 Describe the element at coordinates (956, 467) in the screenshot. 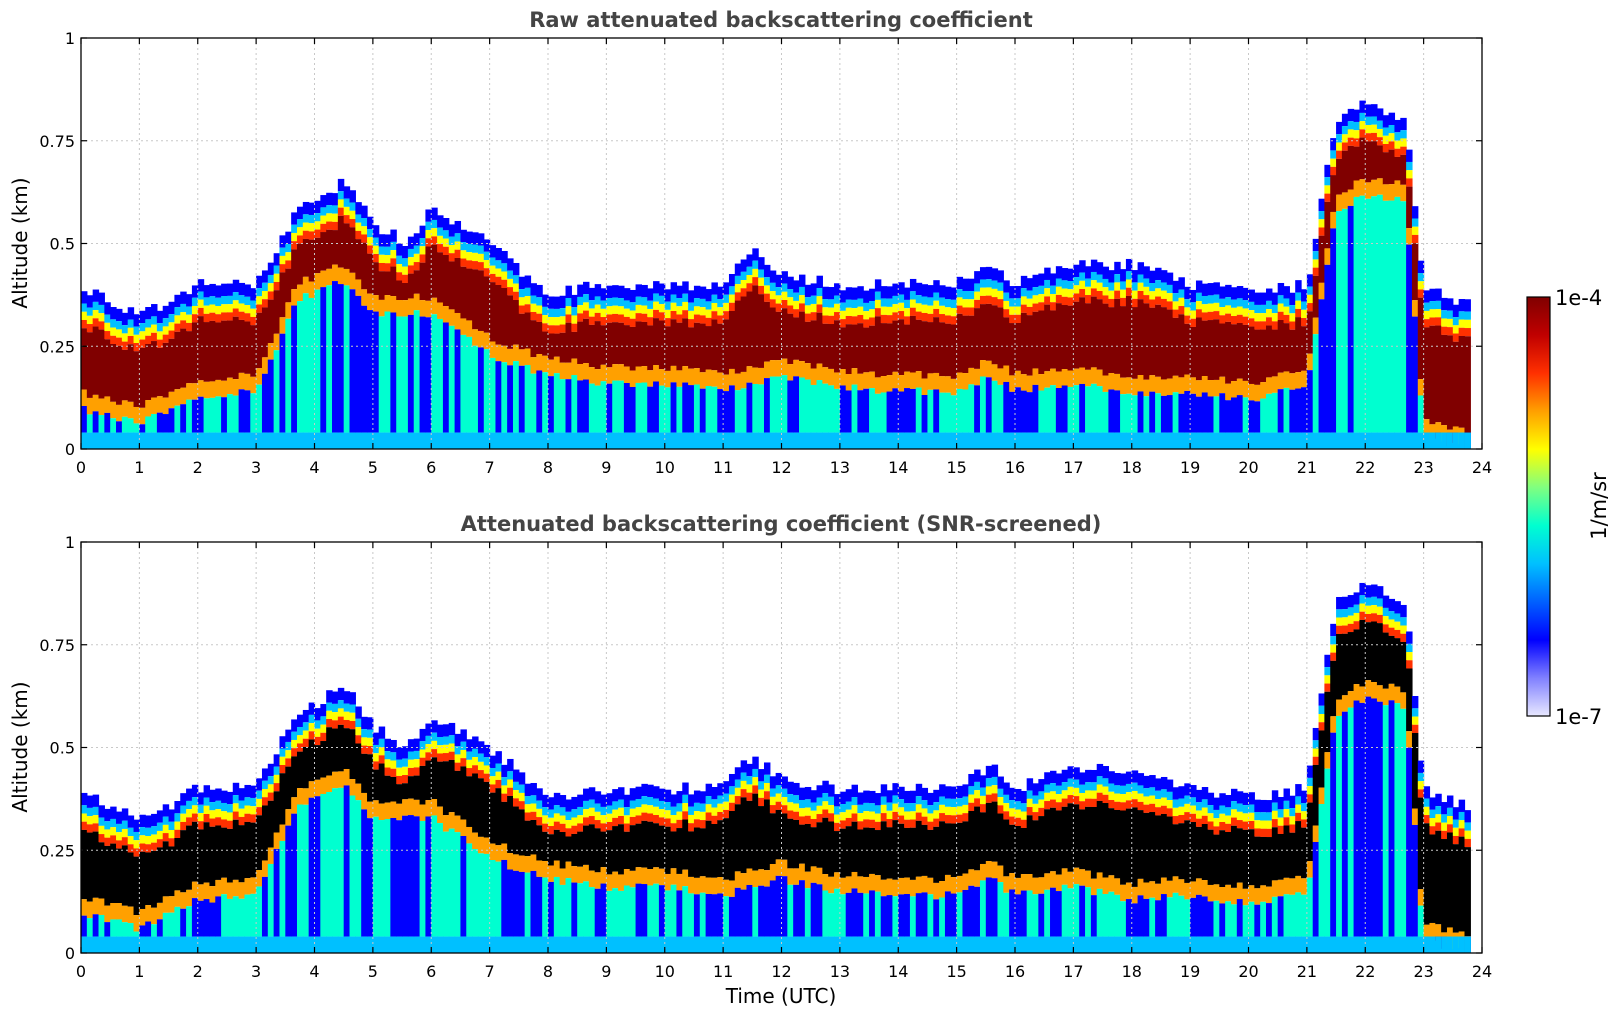

I see `x-tick-label: 15` at that location.